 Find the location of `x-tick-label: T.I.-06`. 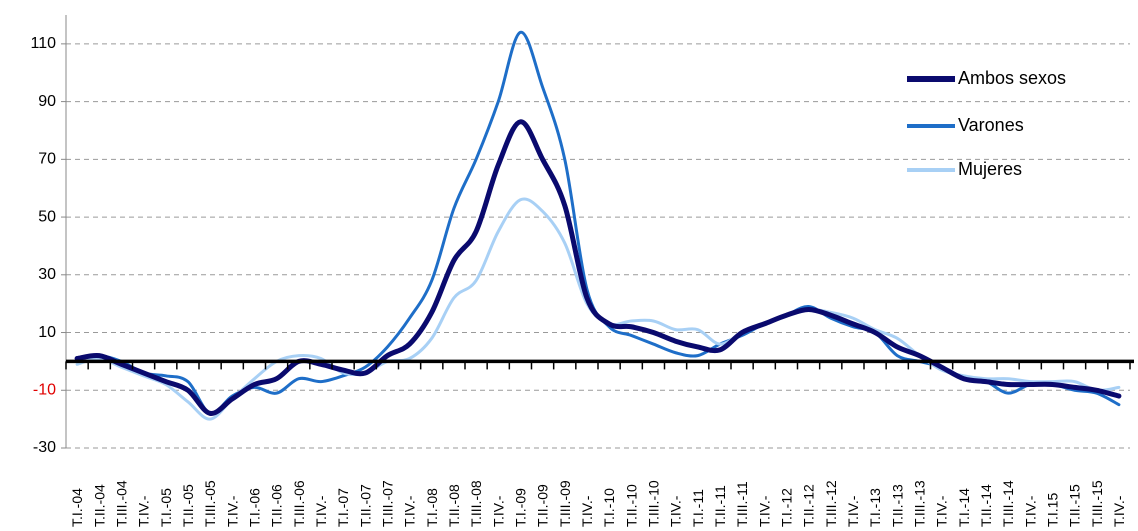

x-tick-label: T.I.-06 is located at coordinates (254, 507).